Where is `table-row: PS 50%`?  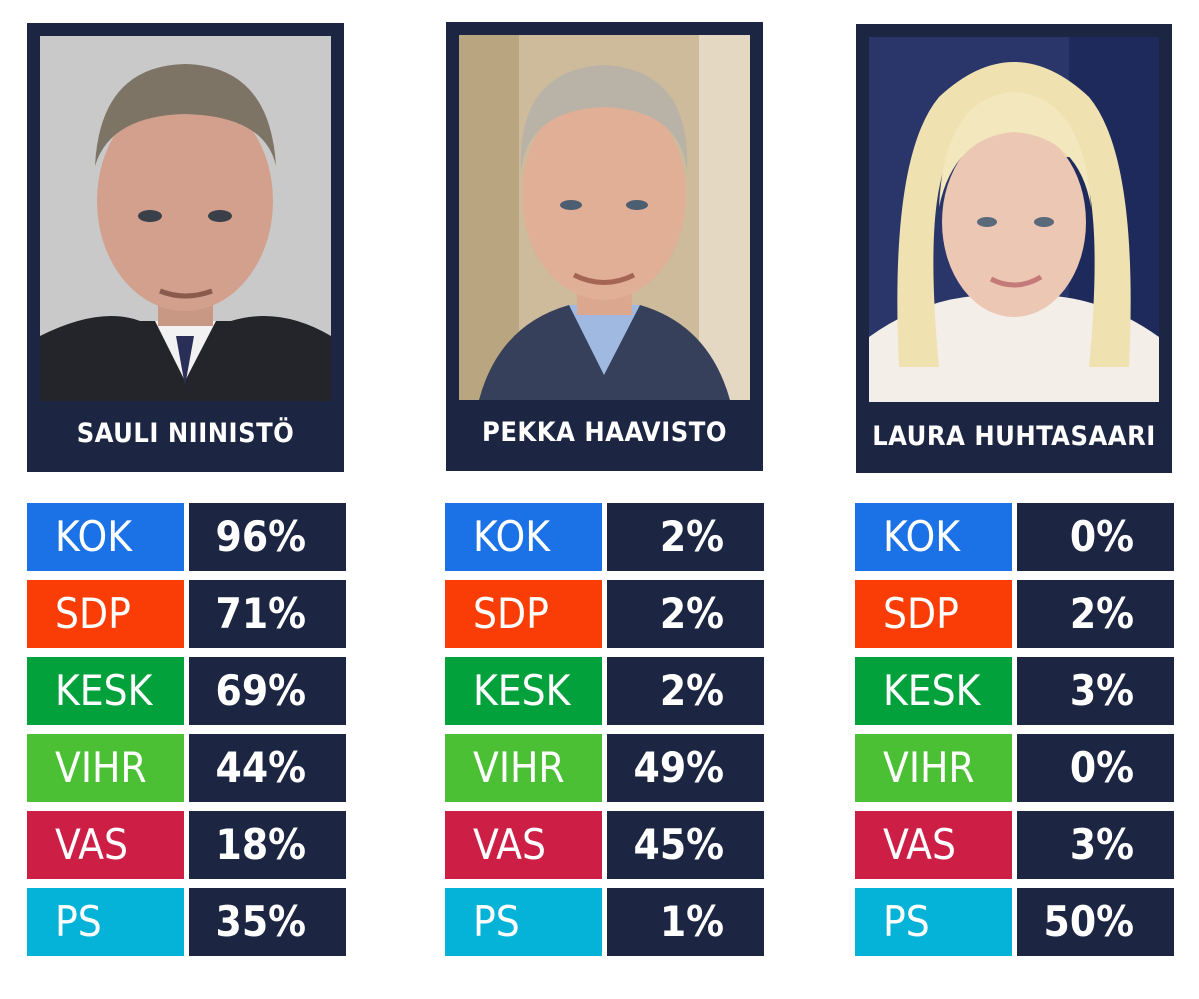
table-row: PS 50% is located at coordinates (1014, 922).